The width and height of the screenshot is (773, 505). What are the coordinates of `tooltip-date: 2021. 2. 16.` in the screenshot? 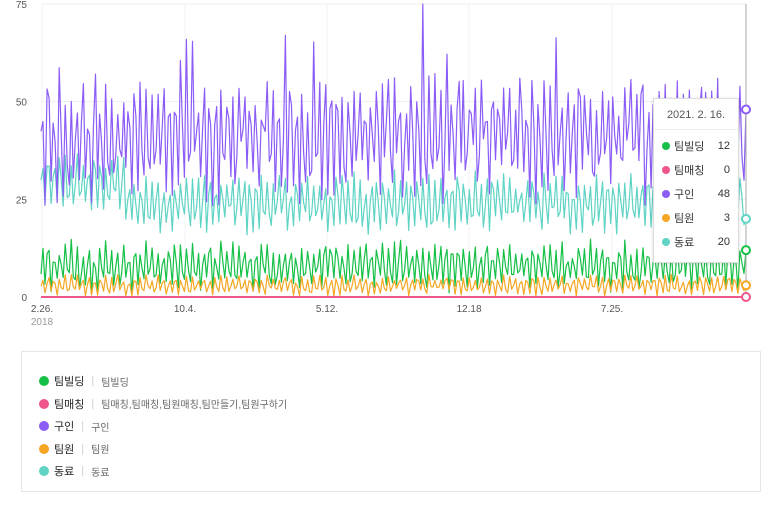 It's located at (696, 114).